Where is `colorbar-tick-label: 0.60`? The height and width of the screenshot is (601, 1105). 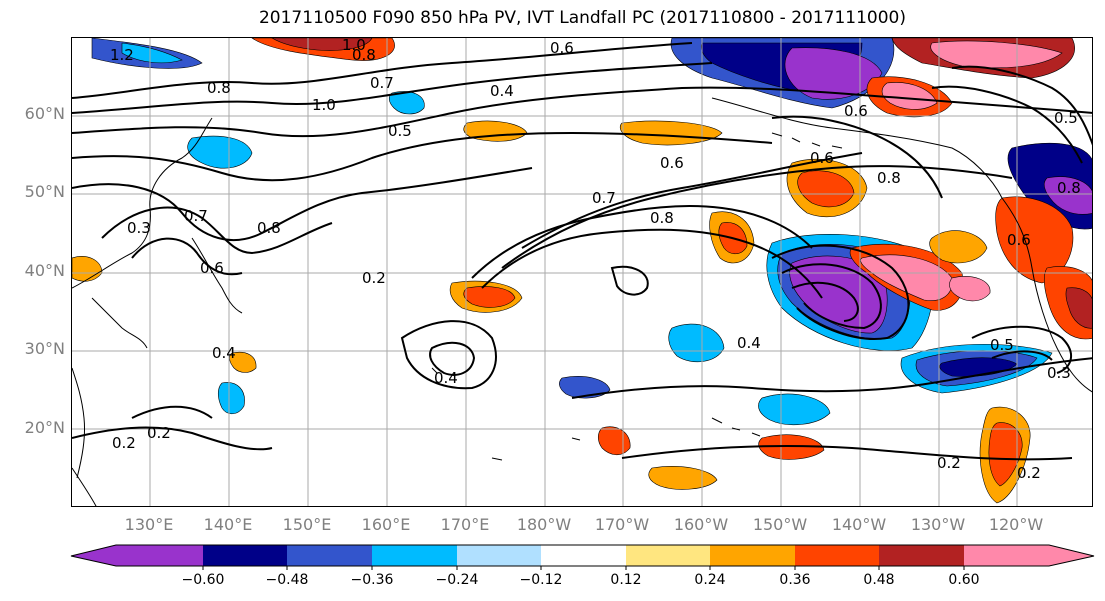
colorbar-tick-label: 0.60 is located at coordinates (964, 580).